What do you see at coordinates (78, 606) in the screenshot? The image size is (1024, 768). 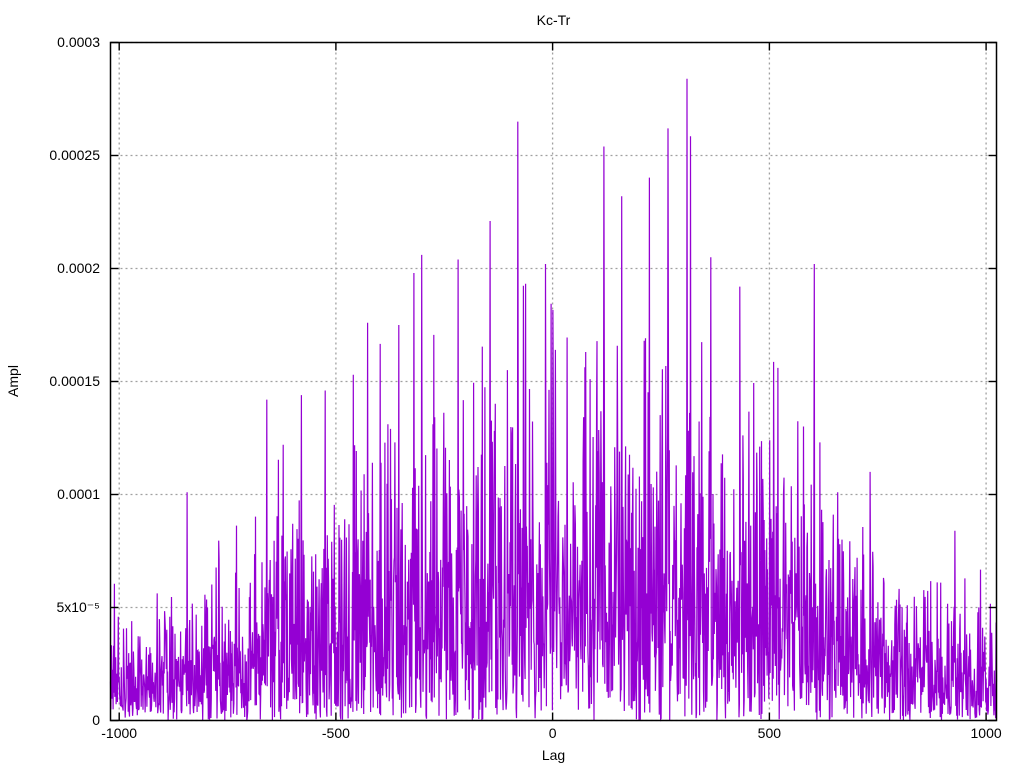 I see `y-tick-label: 5x10⁻⁵` at bounding box center [78, 606].